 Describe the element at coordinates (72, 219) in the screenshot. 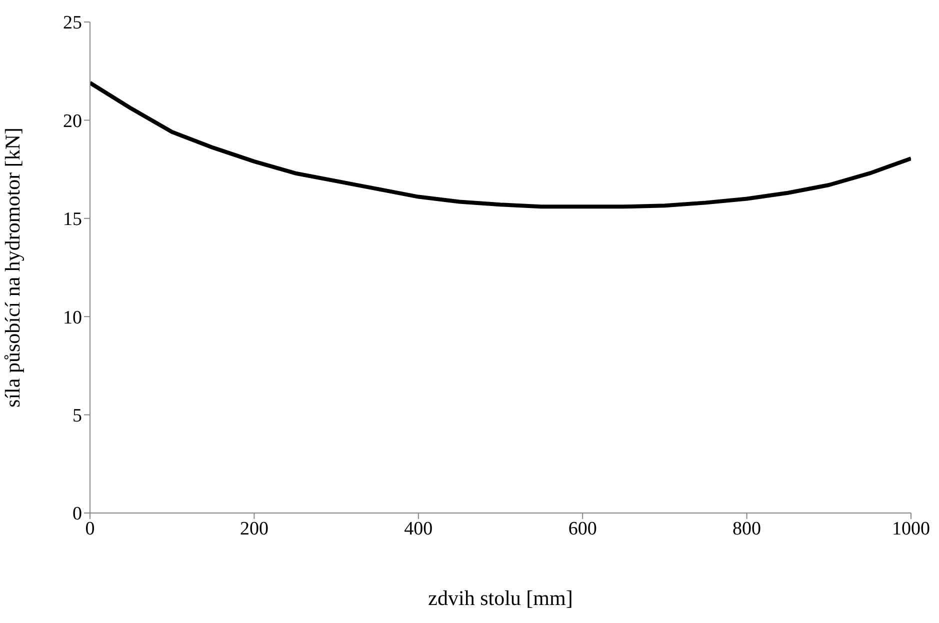

I see `y-tick-label: 15` at that location.